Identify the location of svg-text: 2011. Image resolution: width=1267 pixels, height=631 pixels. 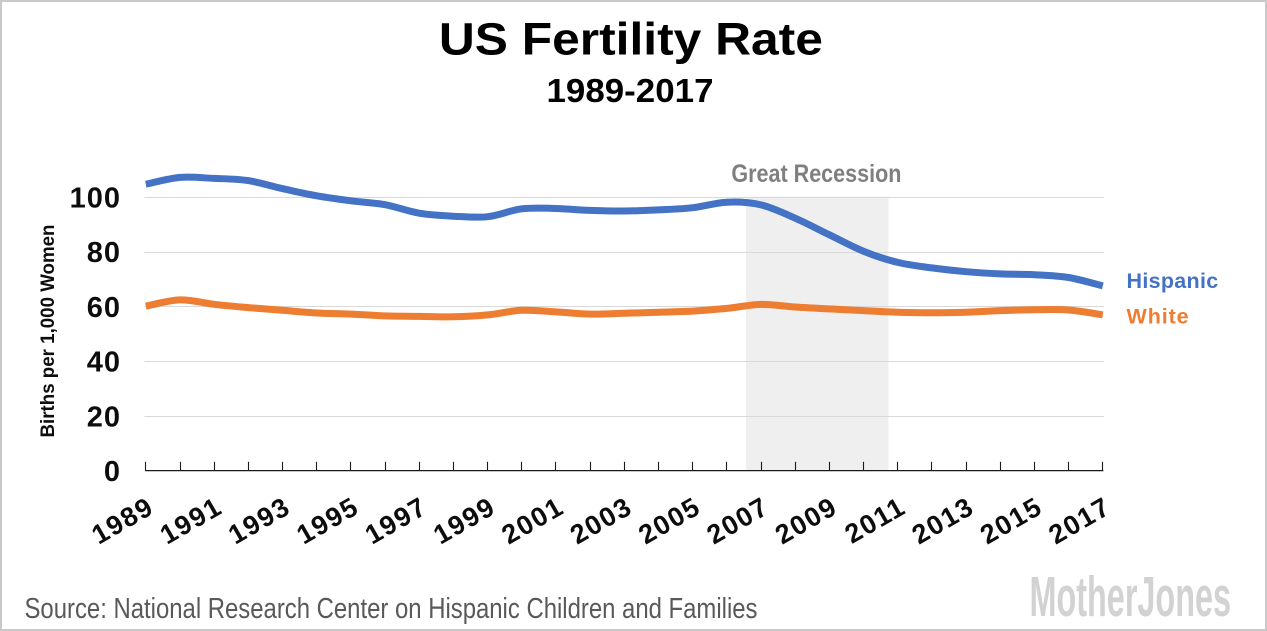
(875, 520).